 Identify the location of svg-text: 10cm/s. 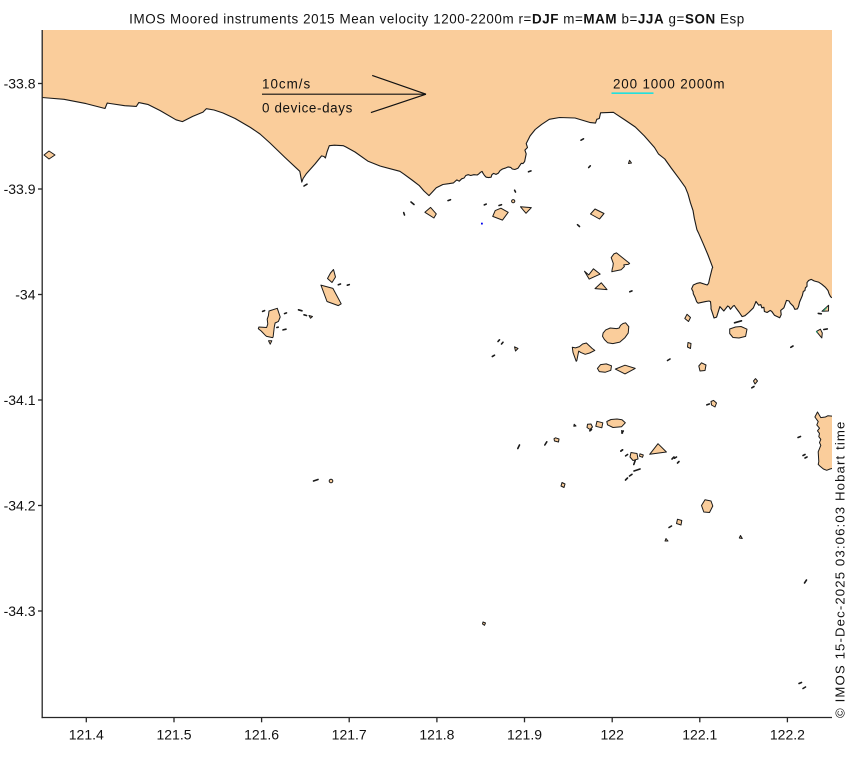
(286, 84).